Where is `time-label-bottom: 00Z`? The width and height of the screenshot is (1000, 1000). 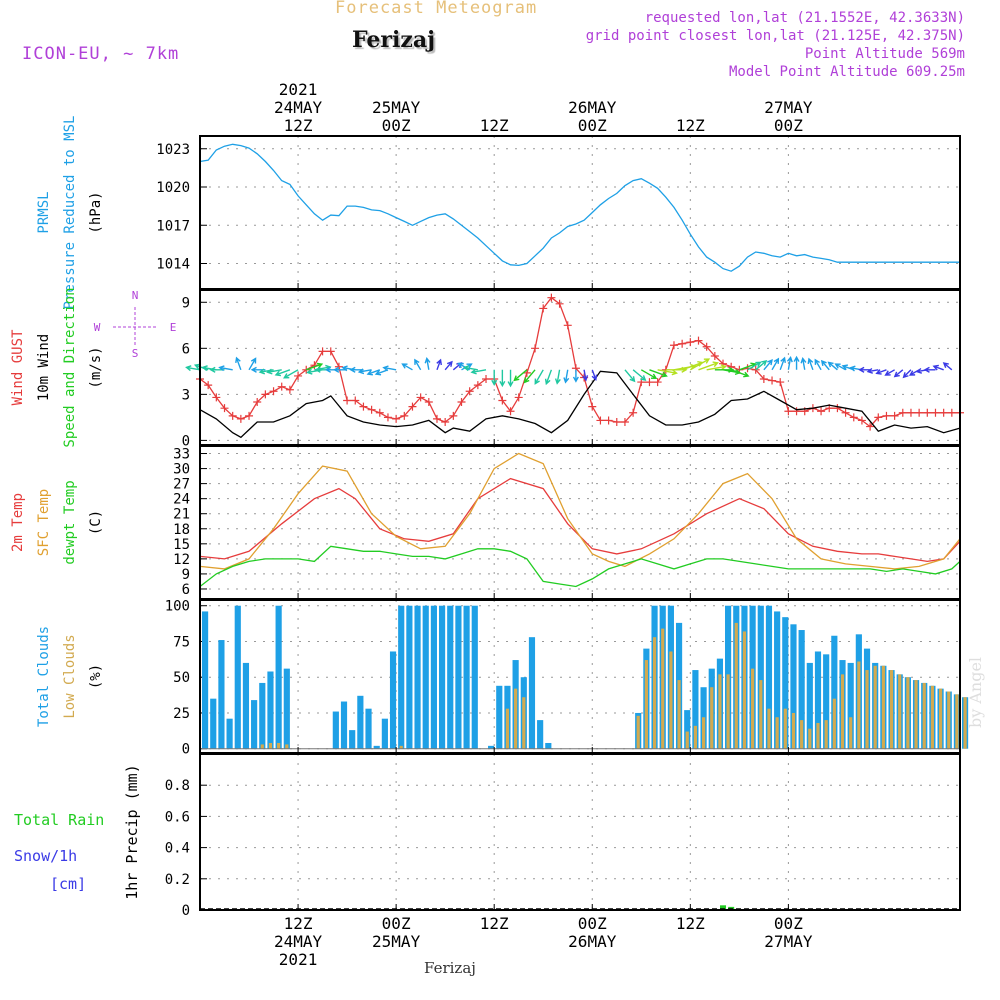
time-label-bottom: 00Z is located at coordinates (592, 923).